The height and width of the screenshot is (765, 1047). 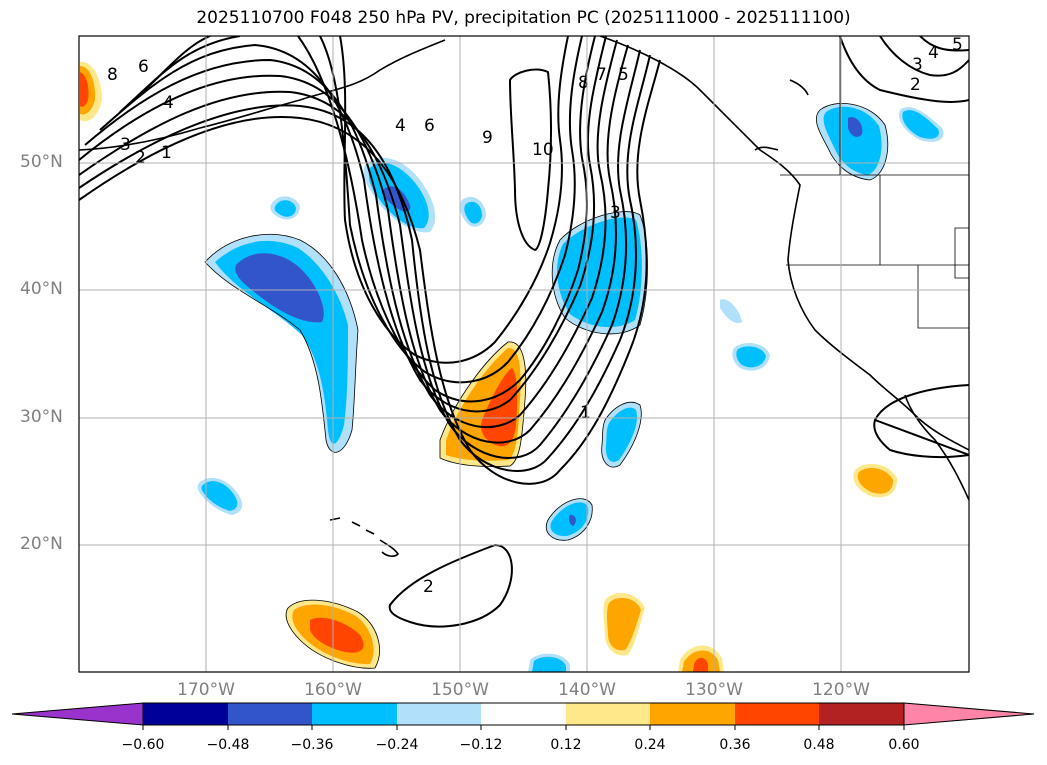 What do you see at coordinates (841, 690) in the screenshot?
I see `lon-label-120w: 120°W` at bounding box center [841, 690].